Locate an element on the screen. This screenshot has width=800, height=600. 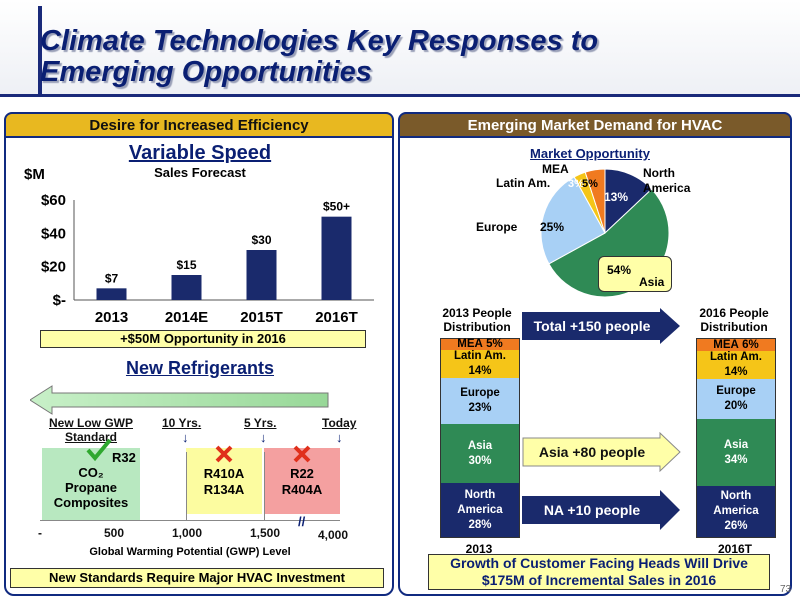
na-arrow-shape is located at coordinates (601, 510).